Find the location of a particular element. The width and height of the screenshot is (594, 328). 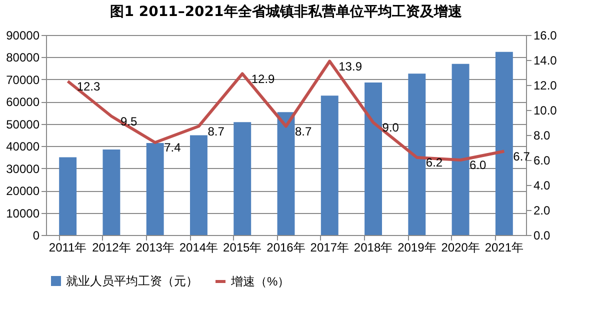

y-tick-label: 30000 is located at coordinates (23, 169).